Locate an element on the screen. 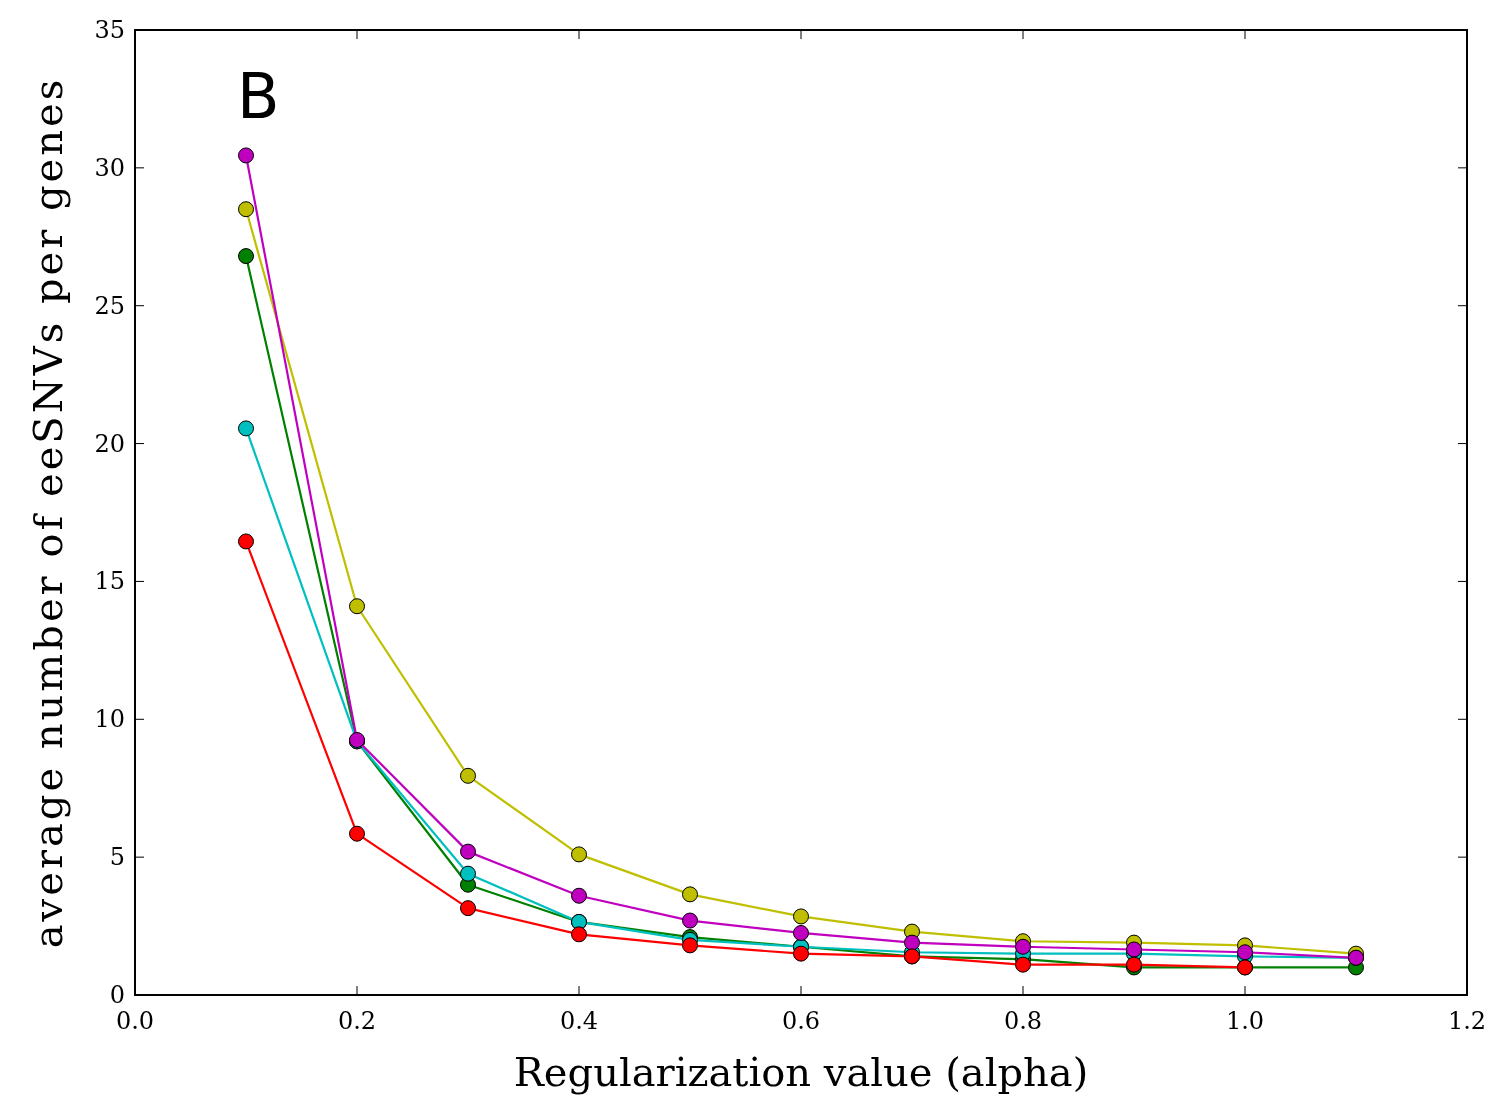 Image resolution: width=1501 pixels, height=1098 pixels. x-tick-label: 0.6 is located at coordinates (801, 1021).